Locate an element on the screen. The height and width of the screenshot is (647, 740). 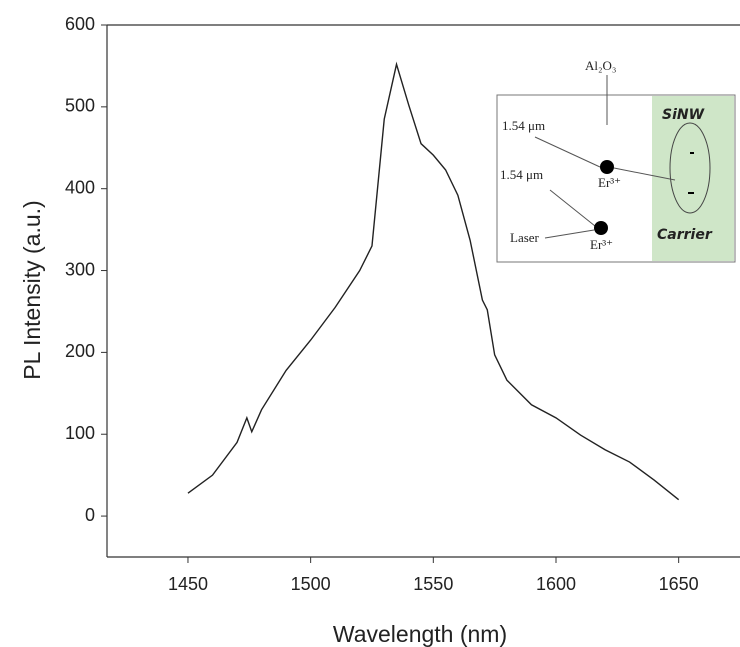
x-tick-label: 1500 is located at coordinates (311, 584).